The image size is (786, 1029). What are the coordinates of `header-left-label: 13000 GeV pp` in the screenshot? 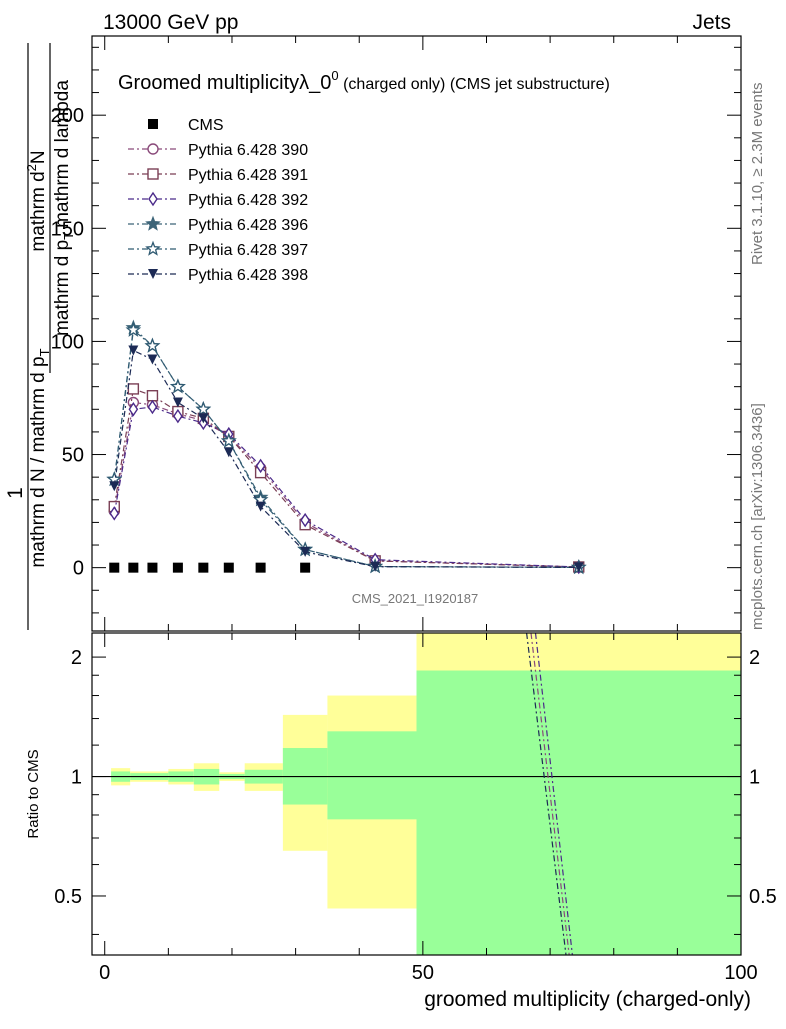 It's located at (170, 22).